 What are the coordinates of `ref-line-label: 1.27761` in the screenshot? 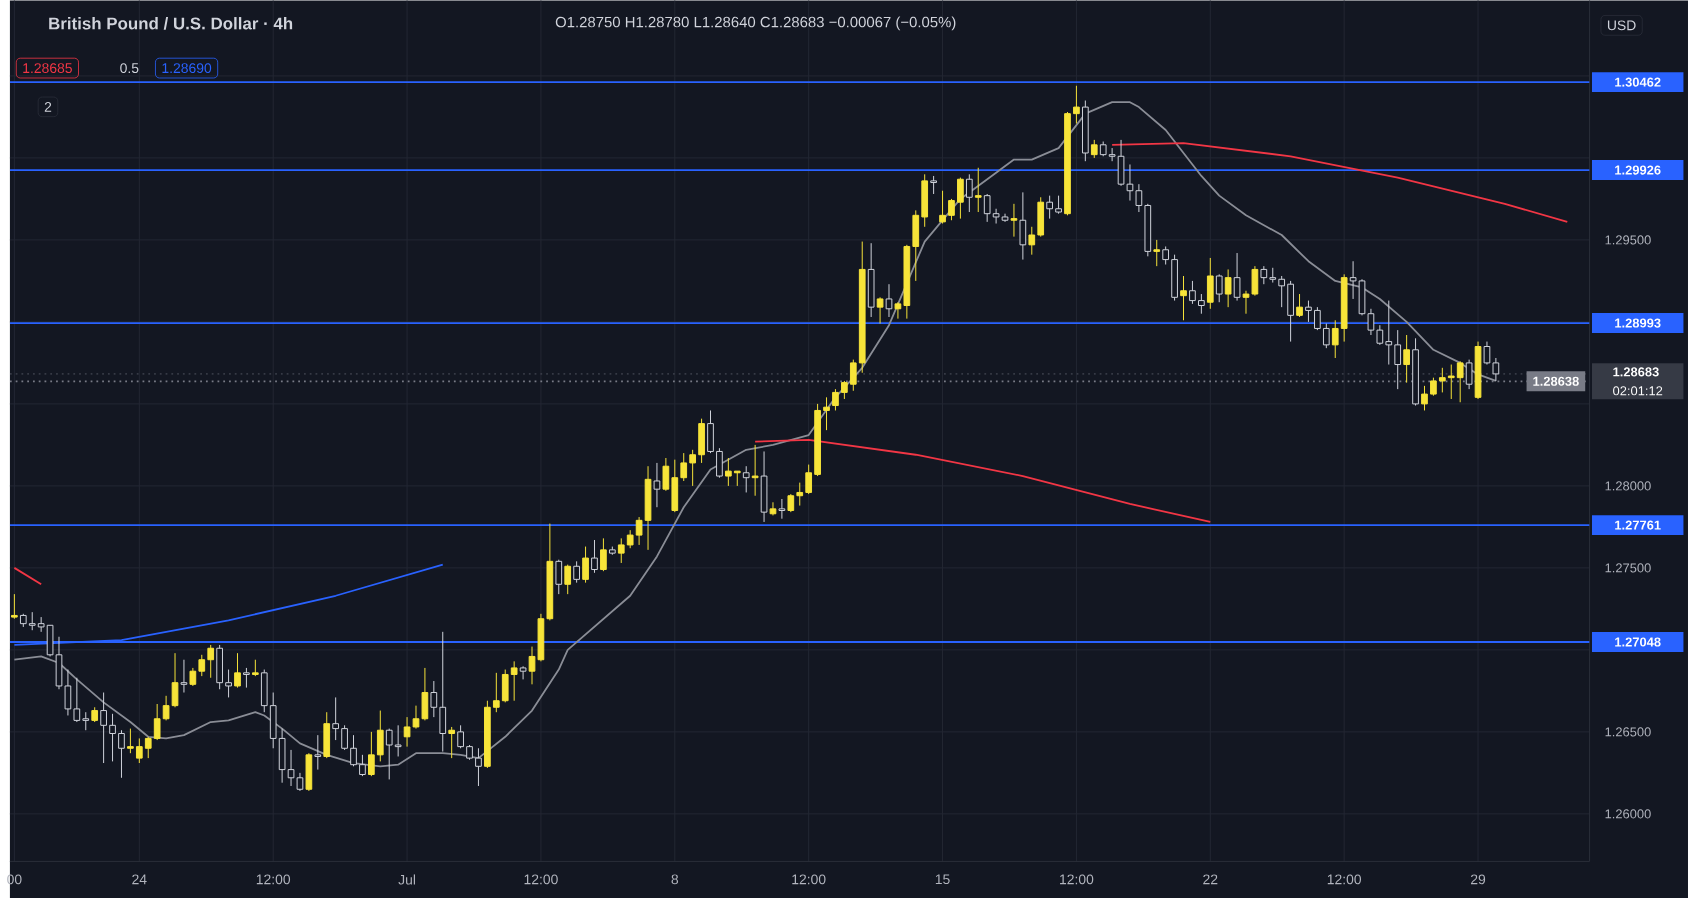 It's located at (1638, 525).